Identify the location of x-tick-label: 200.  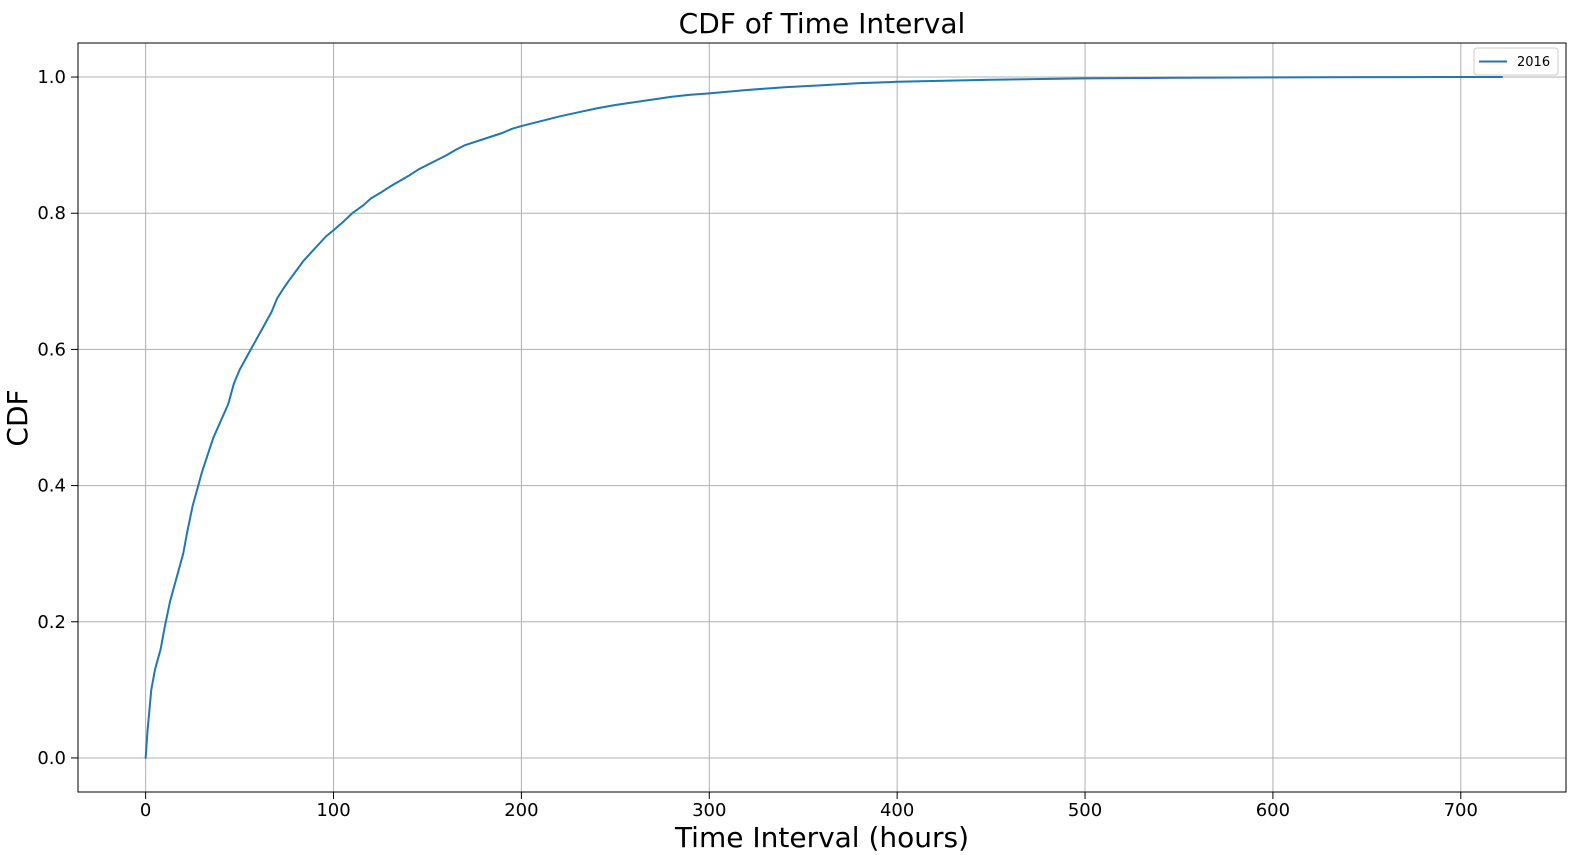
(521, 810).